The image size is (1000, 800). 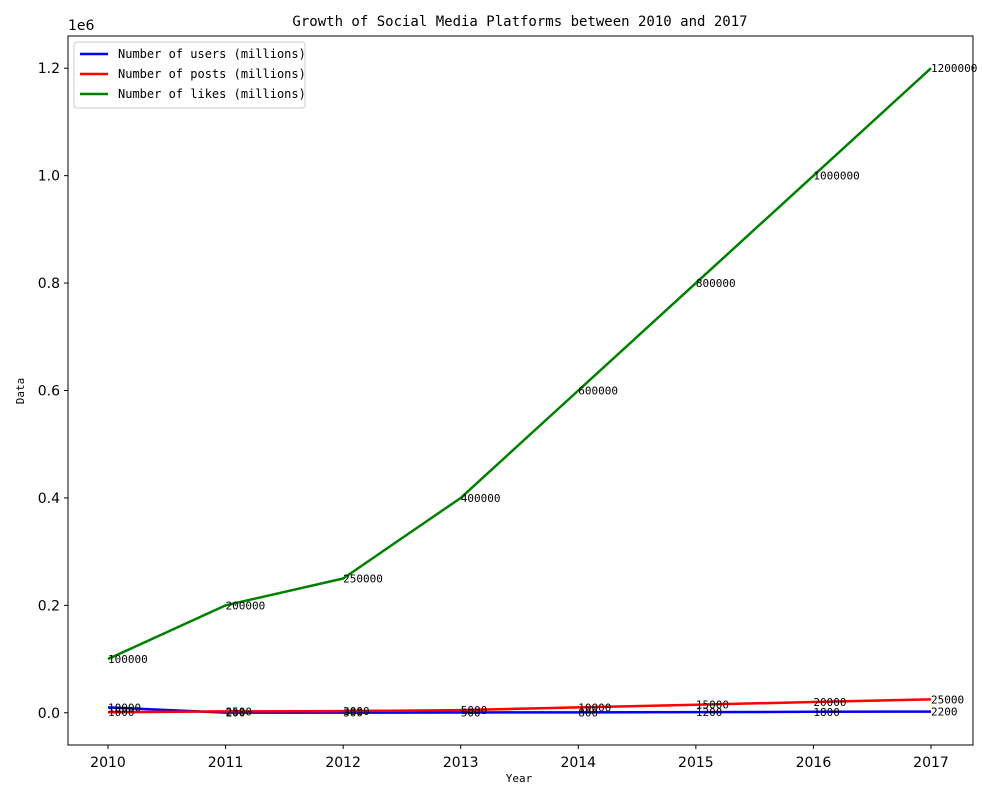 I want to click on data-label: 2200, so click(x=944, y=712).